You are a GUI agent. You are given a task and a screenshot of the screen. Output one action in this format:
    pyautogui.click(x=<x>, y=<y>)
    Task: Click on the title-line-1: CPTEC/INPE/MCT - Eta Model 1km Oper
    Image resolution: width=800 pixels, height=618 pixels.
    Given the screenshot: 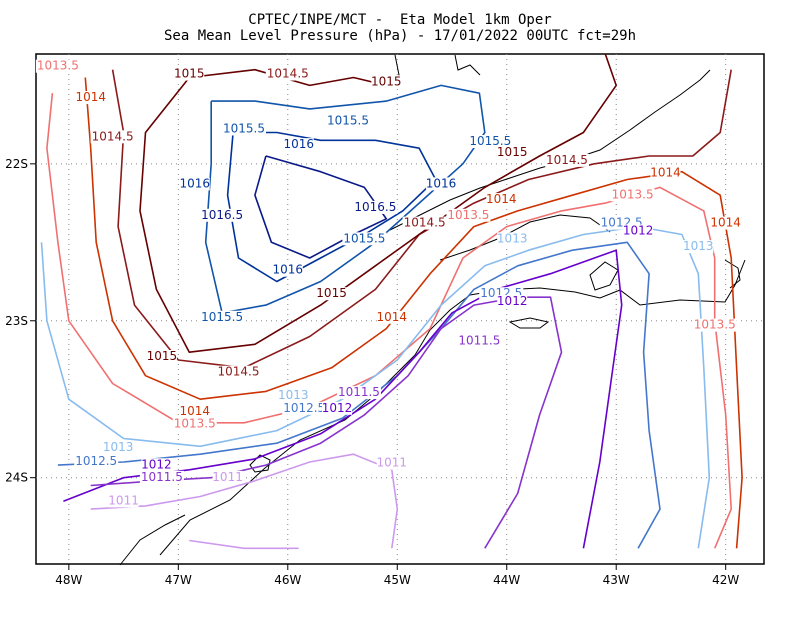 What is the action you would take?
    pyautogui.click(x=400, y=20)
    